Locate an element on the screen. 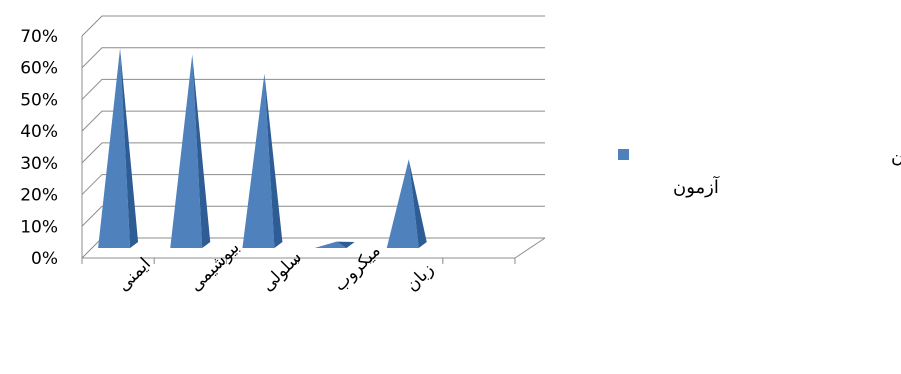 This screenshot has width=901, height=374. floor-edge is located at coordinates (530, 248).